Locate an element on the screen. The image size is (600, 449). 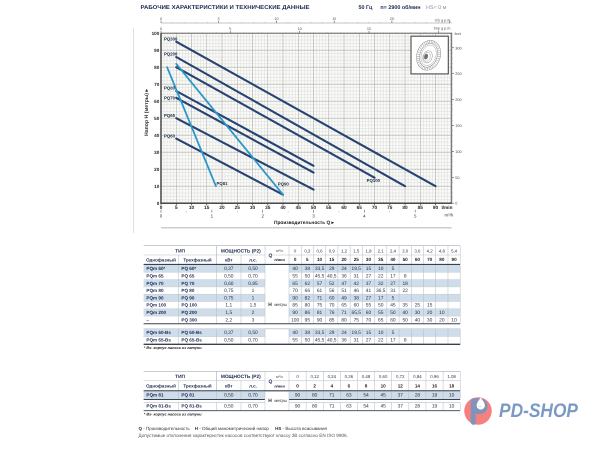
svg-text: 27 is located at coordinates (369, 298).